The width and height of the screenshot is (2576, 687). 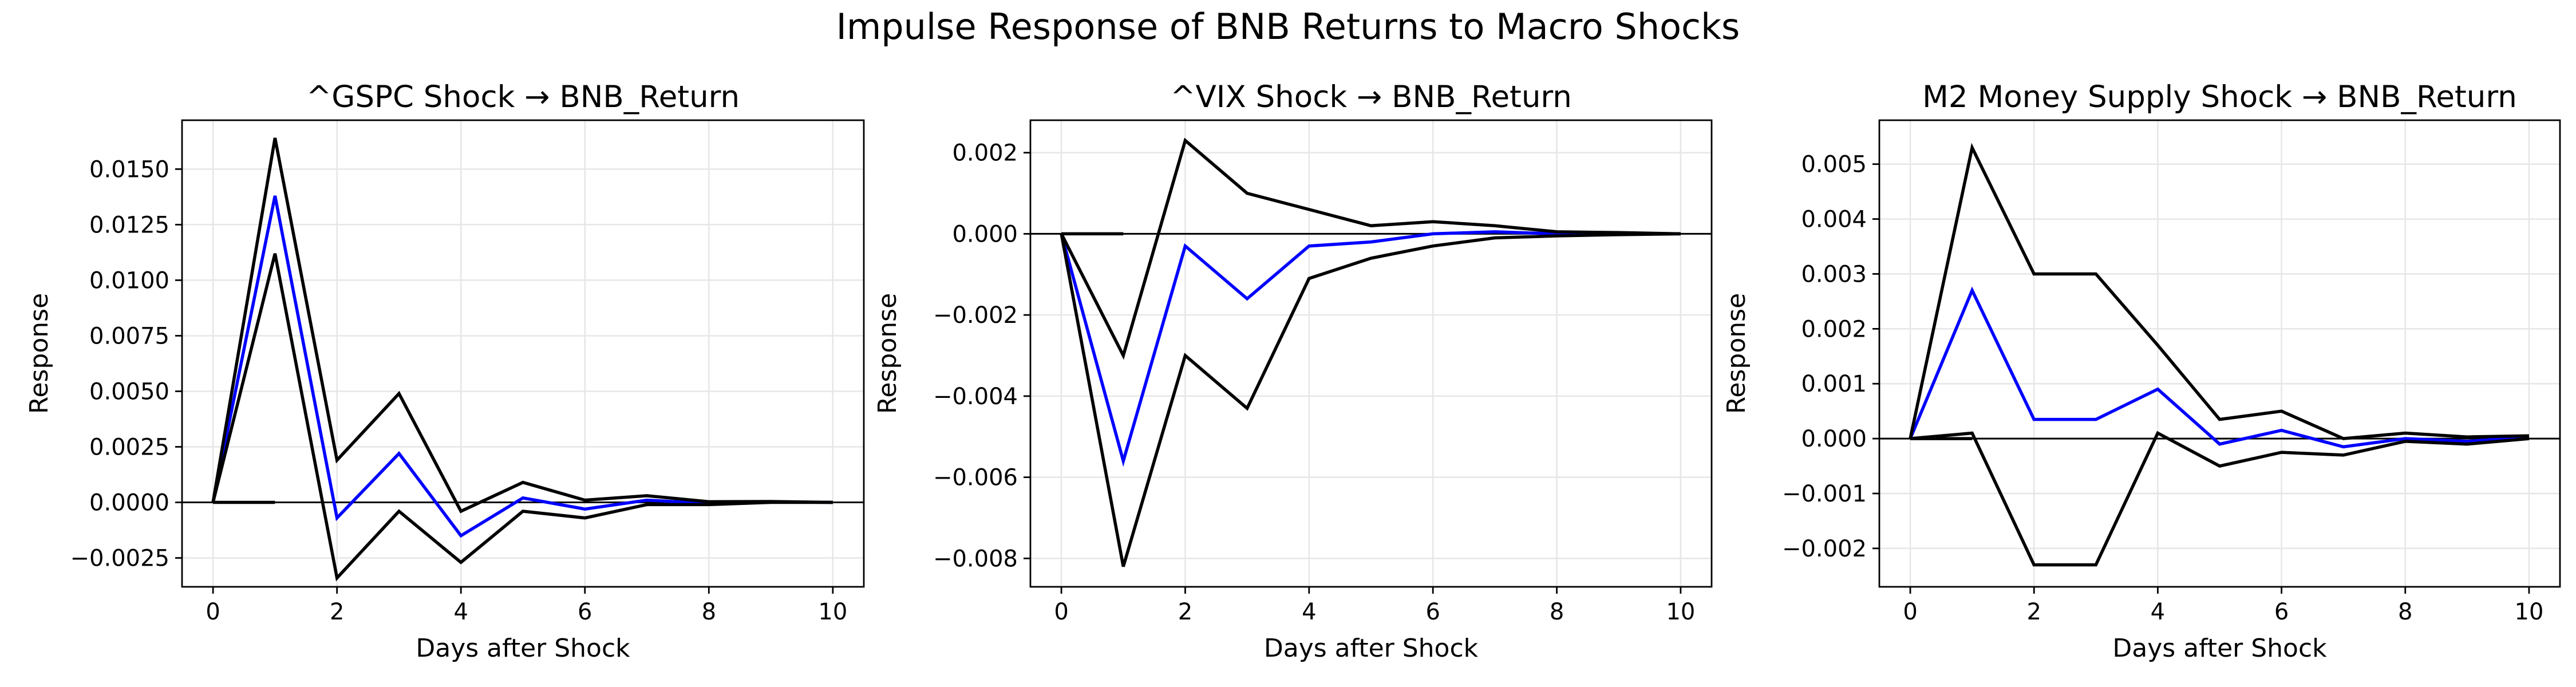 I want to click on y-tick-label: 0.0050, so click(x=129, y=391).